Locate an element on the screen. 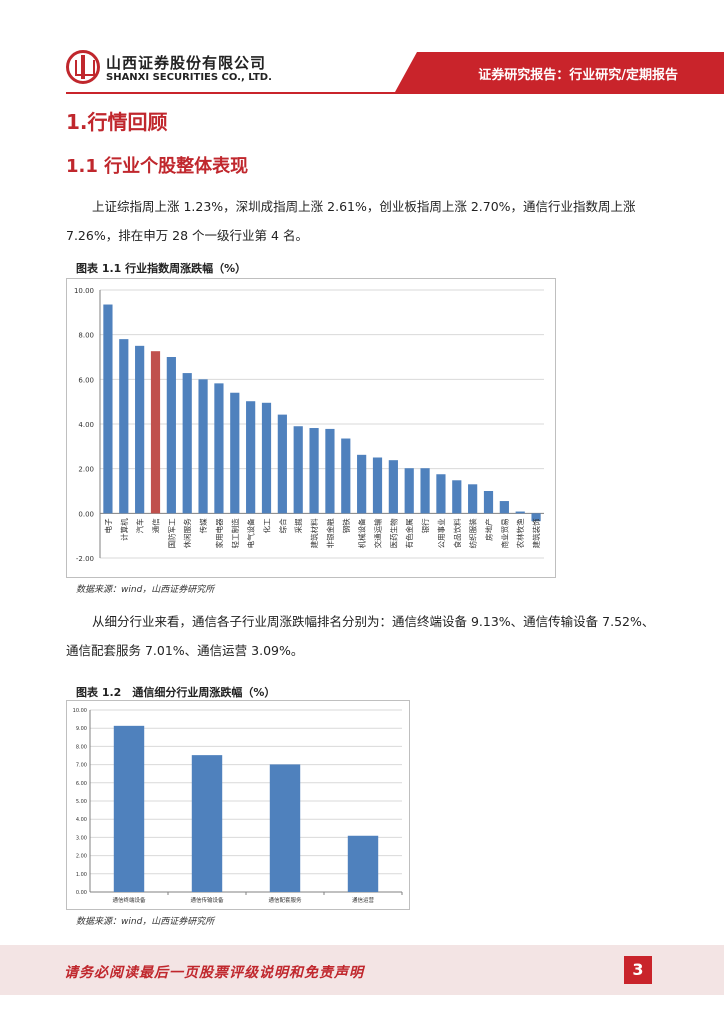  chart-2-y-tick-label: 1.00 is located at coordinates (81, 875).